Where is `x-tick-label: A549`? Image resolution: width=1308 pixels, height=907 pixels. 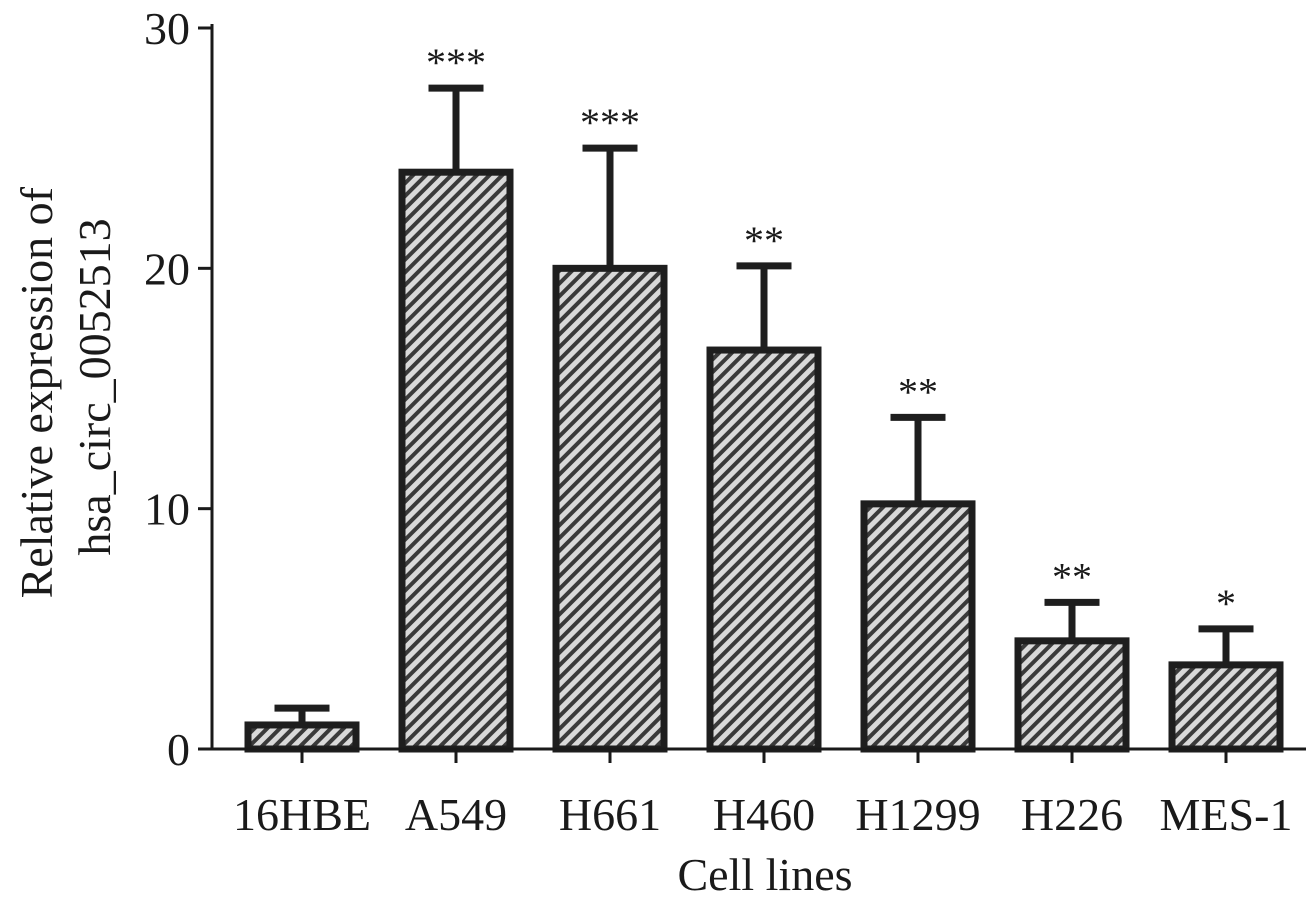 x-tick-label: A549 is located at coordinates (456, 814).